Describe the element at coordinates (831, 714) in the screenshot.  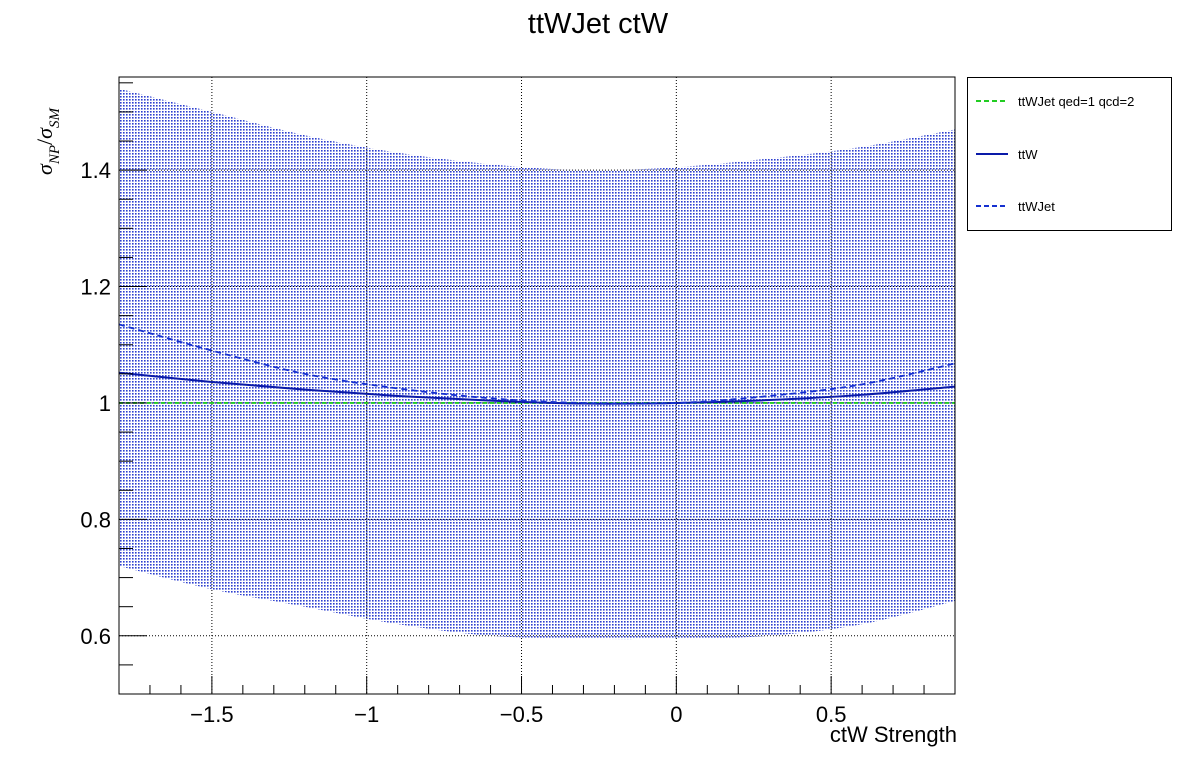
I see `x-tick-label: 0.5` at that location.